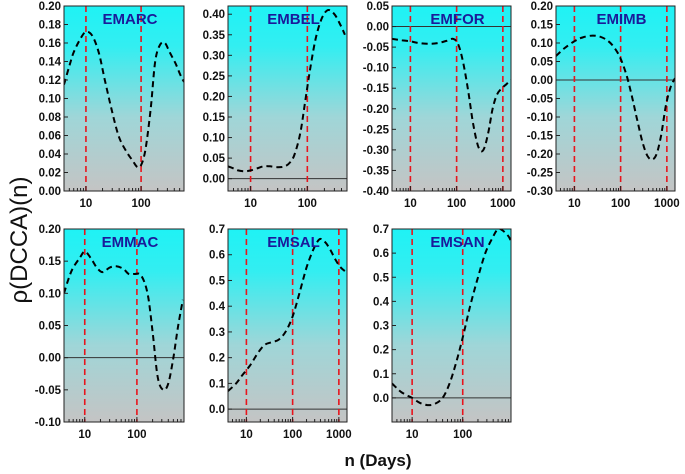 This screenshot has width=685, height=474. What do you see at coordinates (540, 192) in the screenshot?
I see `y-tick-label: -0.30` at bounding box center [540, 192].